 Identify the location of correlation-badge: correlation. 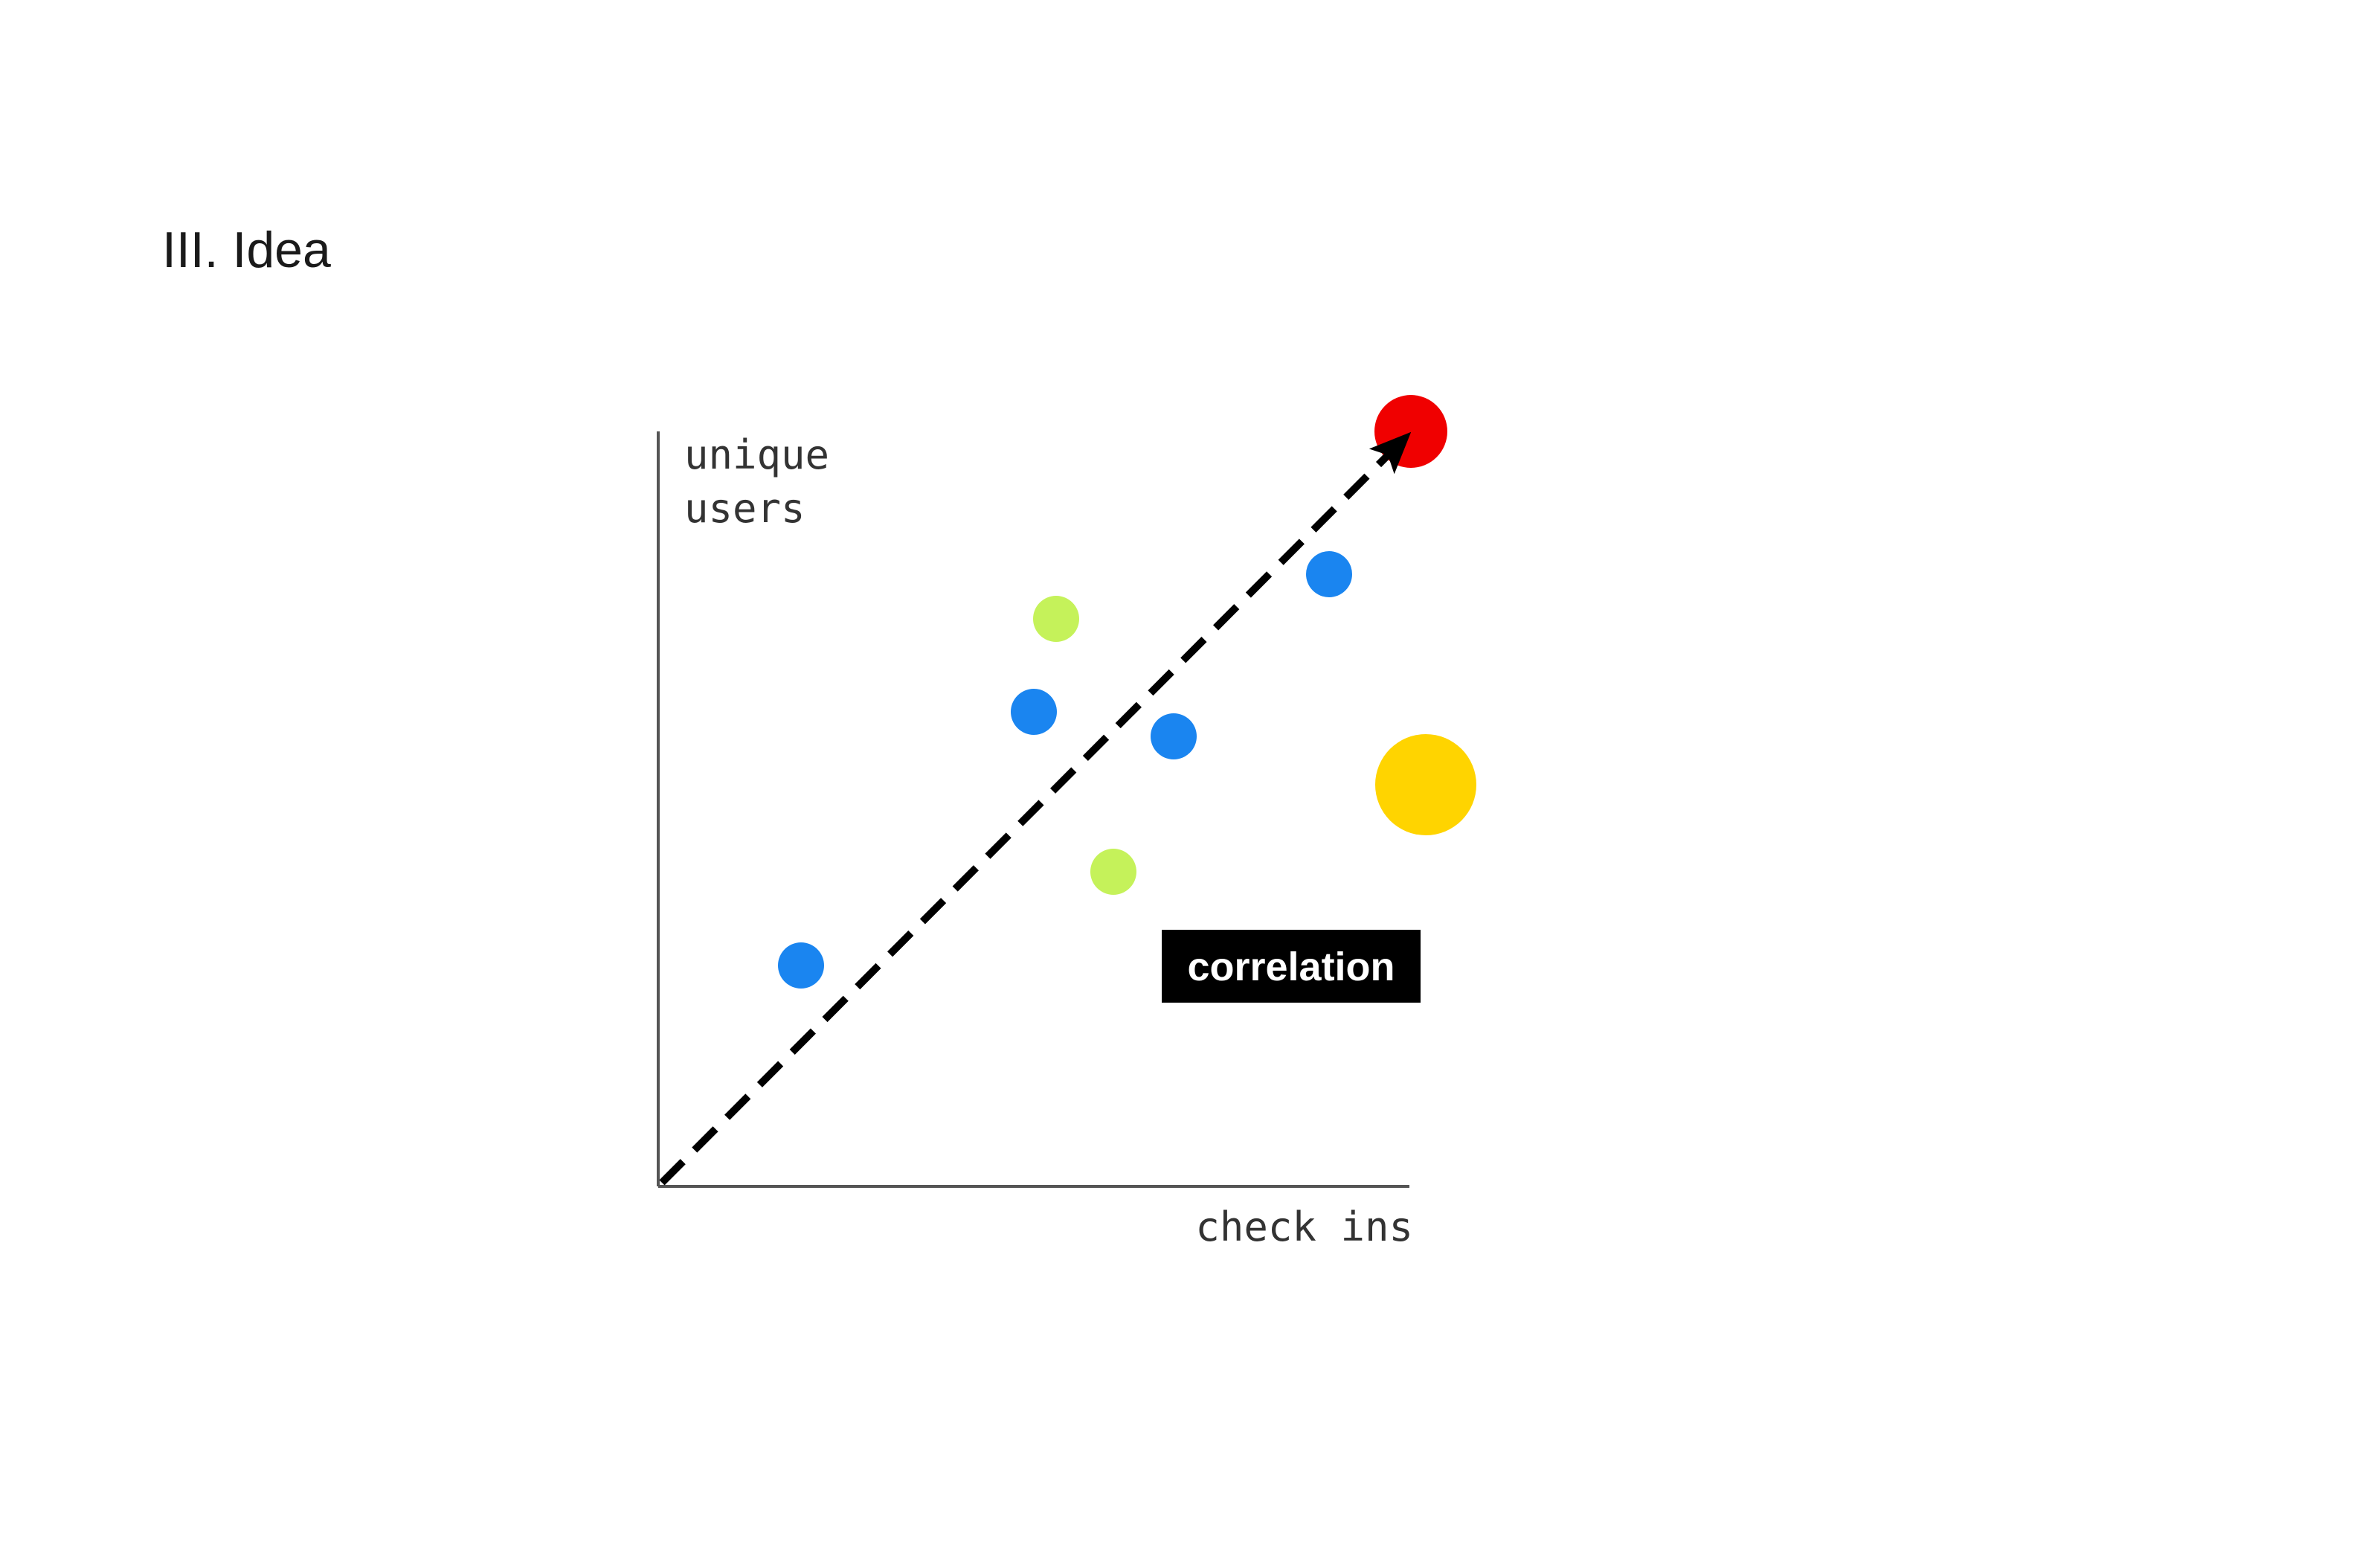
(1291, 966).